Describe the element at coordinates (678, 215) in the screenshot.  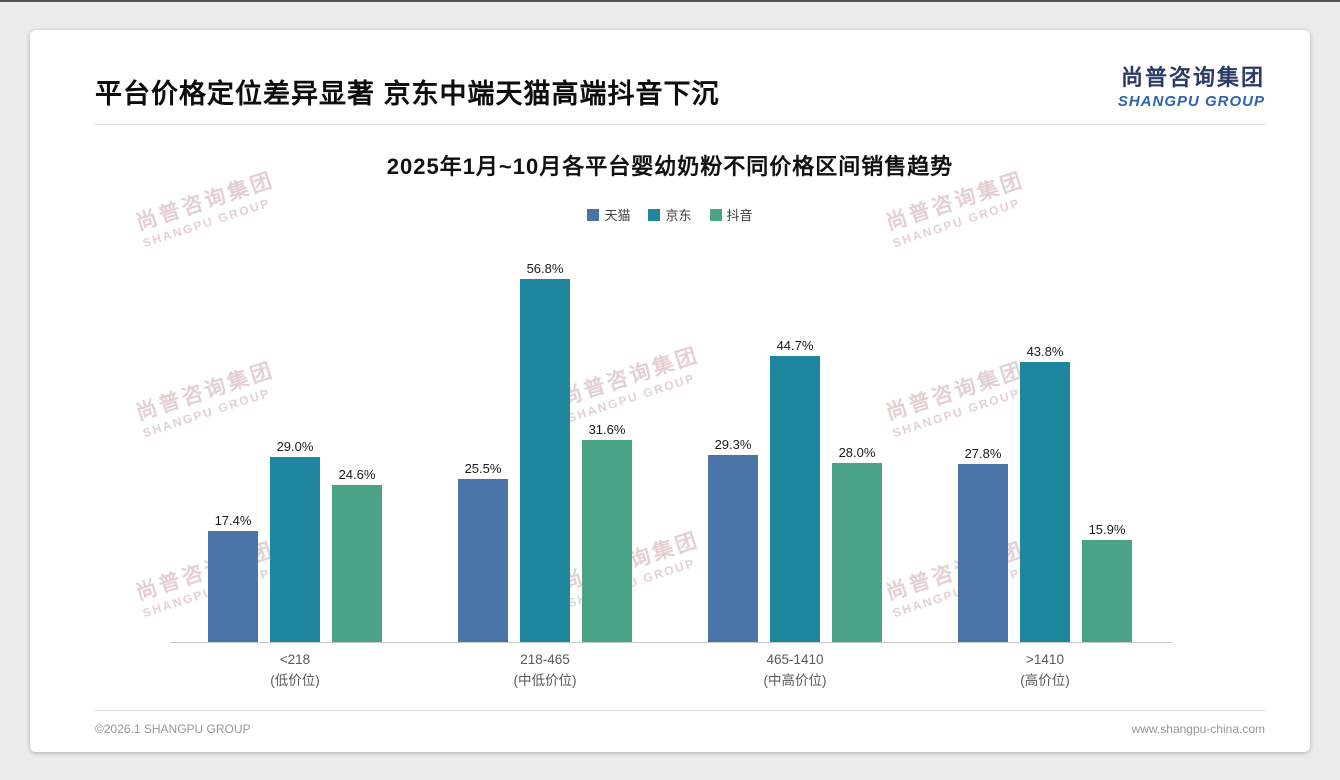
I see `legend-label: 京东` at that location.